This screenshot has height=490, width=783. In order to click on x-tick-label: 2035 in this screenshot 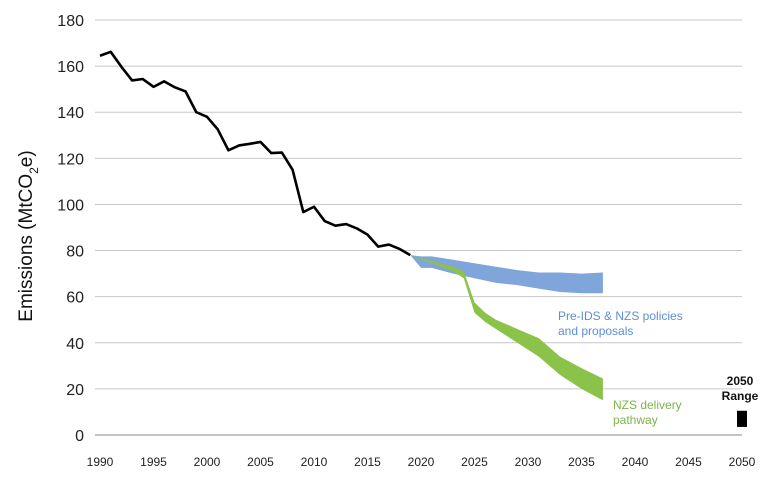, I will do `click(581, 462)`.